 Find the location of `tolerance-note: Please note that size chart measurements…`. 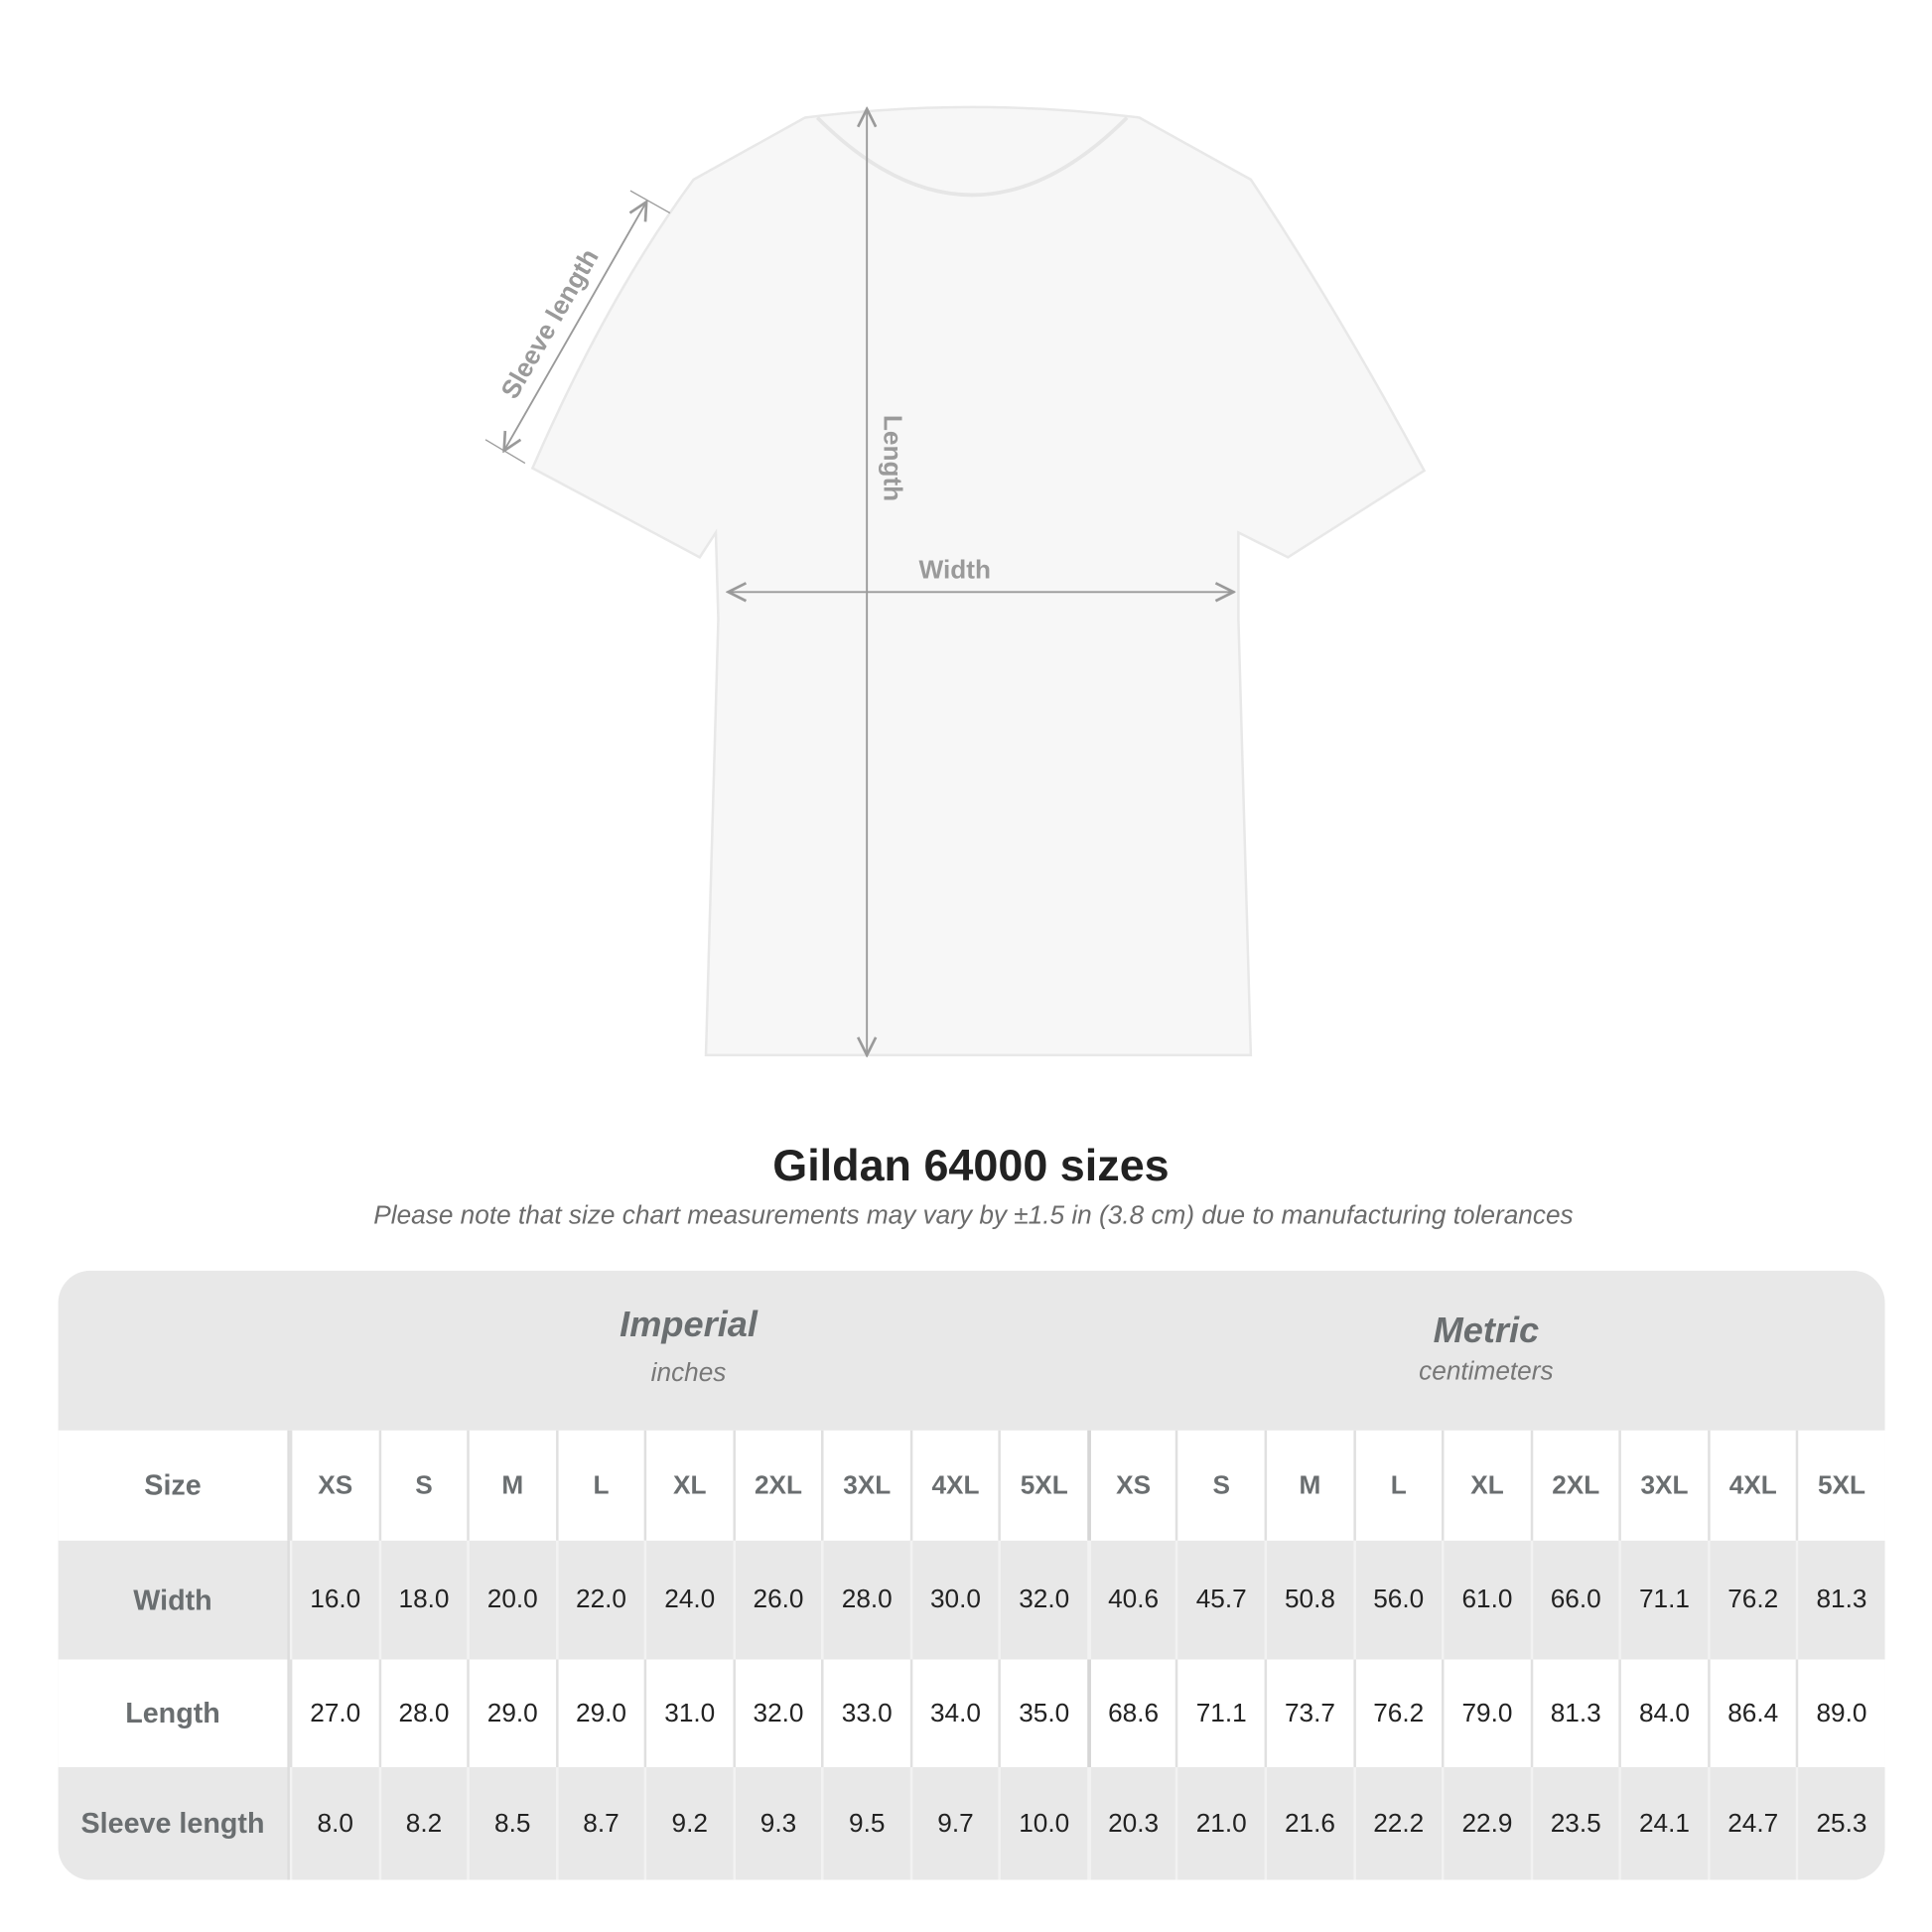

tolerance-note: Please note that size chart measurements… is located at coordinates (974, 1215).